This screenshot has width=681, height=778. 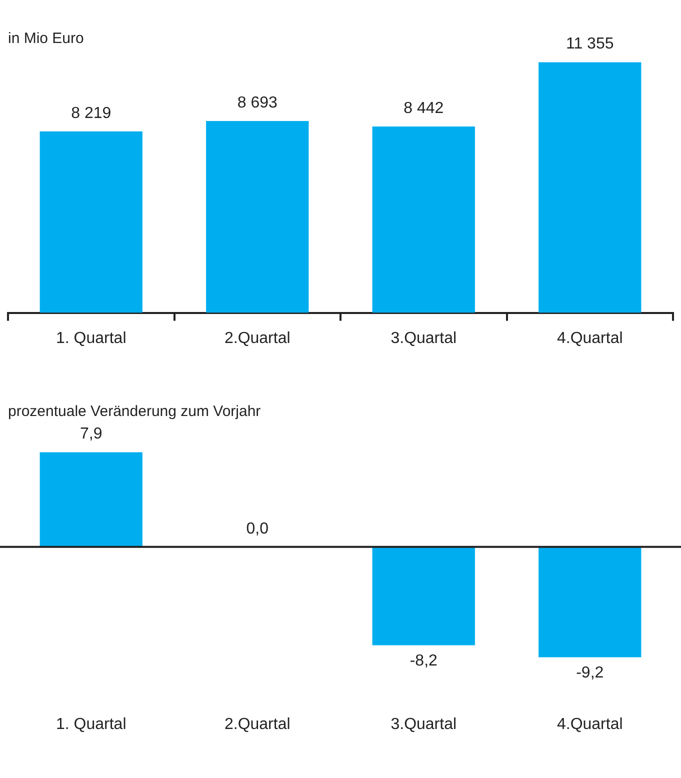 I want to click on data-label: 8 219, so click(x=91, y=113).